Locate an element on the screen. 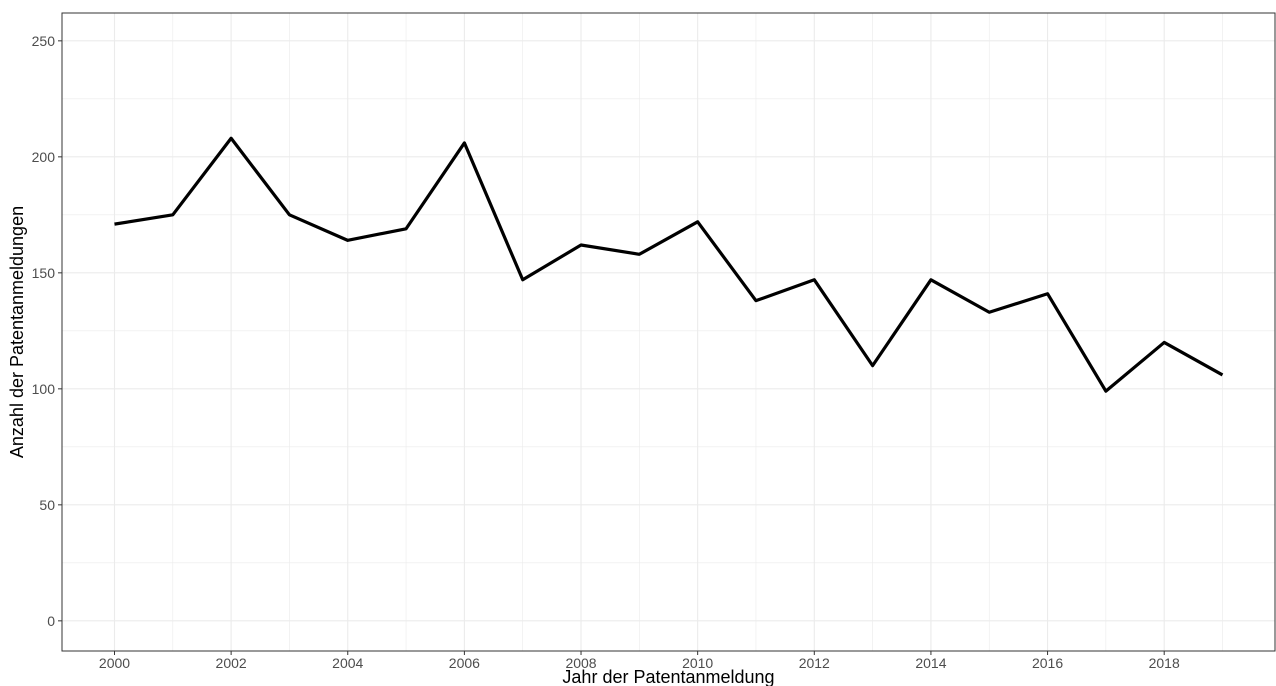 The height and width of the screenshot is (686, 1276). y-tick-label: 150 is located at coordinates (44, 273).